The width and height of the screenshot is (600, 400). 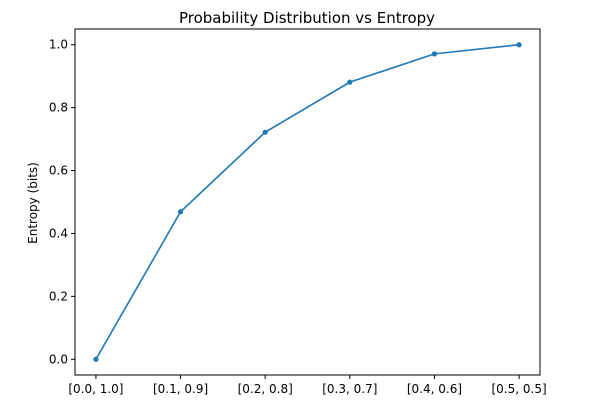 What do you see at coordinates (58, 233) in the screenshot?
I see `y-tick-label: 0.4` at bounding box center [58, 233].